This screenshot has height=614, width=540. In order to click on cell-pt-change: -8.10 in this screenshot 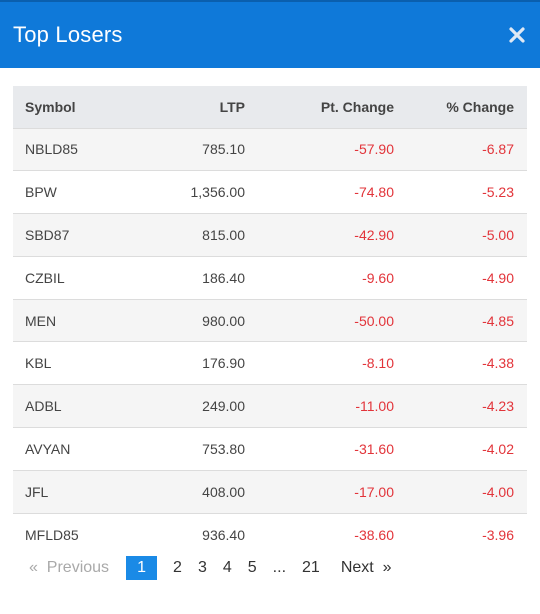, I will do `click(378, 363)`.